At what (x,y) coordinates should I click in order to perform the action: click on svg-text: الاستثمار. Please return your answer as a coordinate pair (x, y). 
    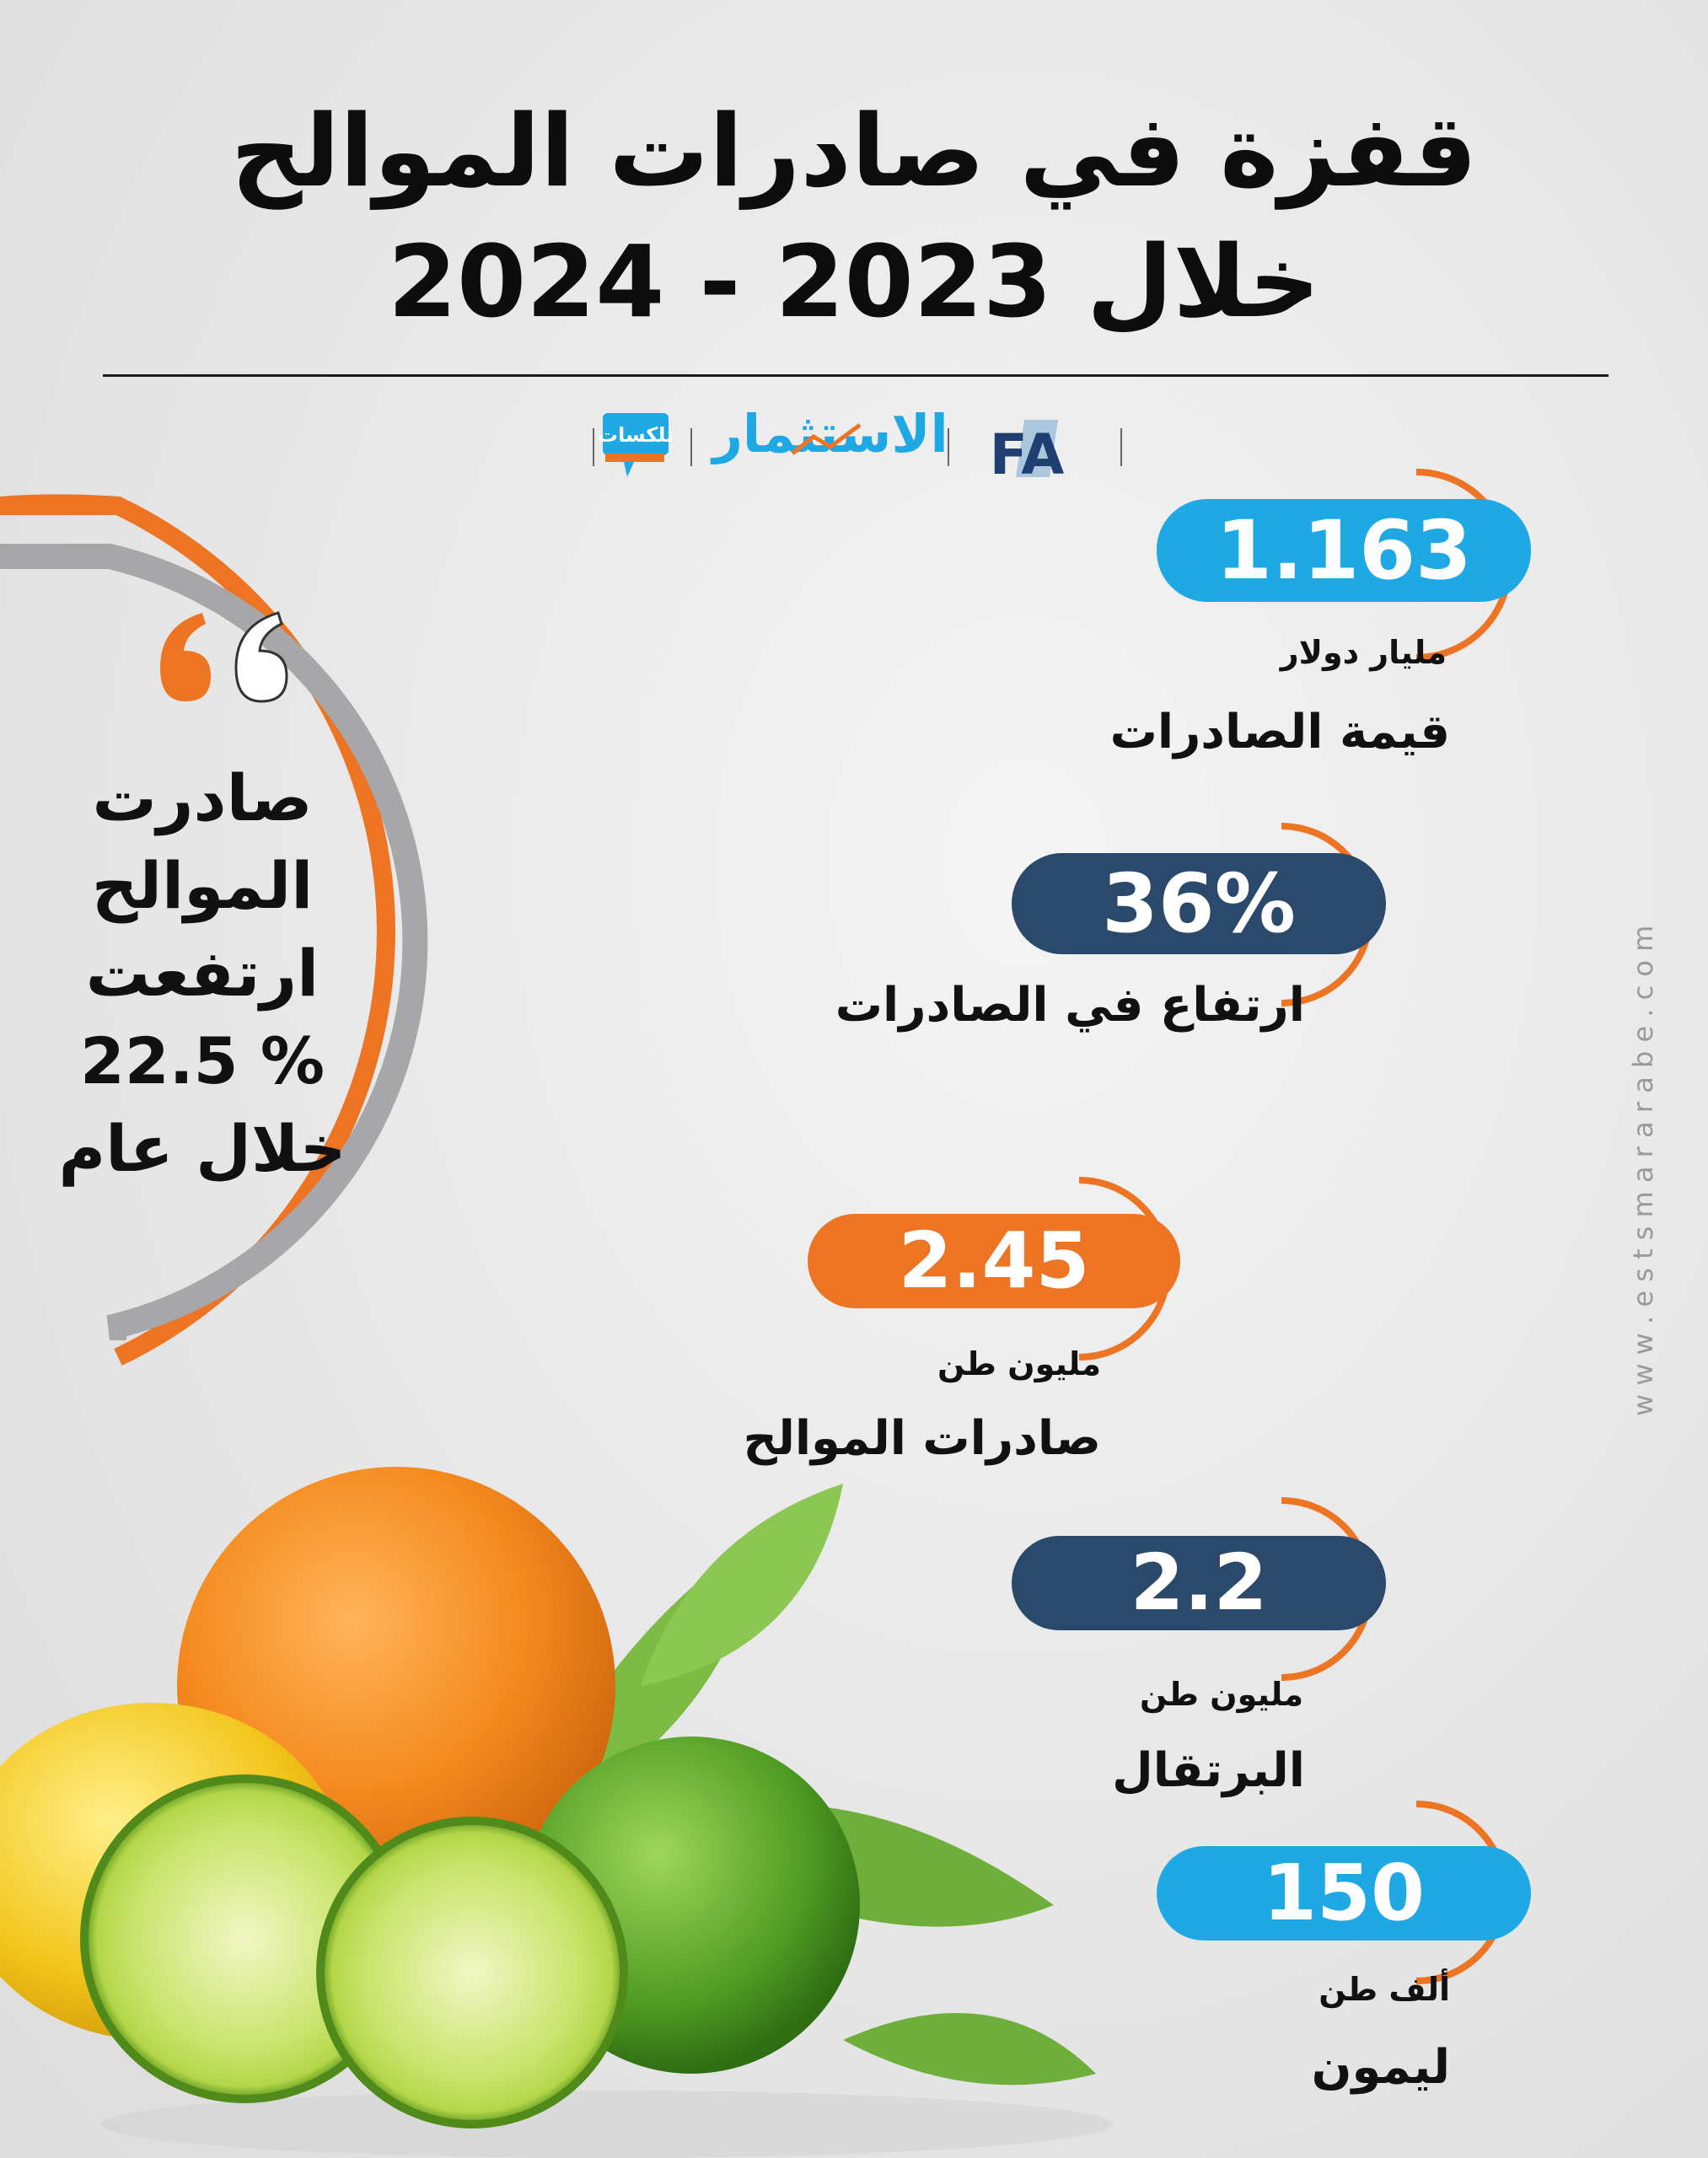
    Looking at the image, I should click on (829, 433).